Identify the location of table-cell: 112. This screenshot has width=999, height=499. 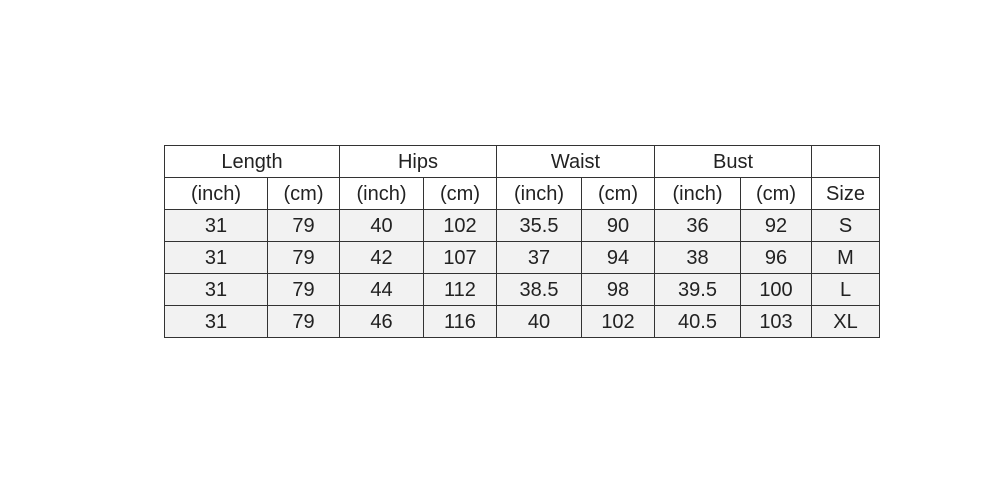
(460, 289).